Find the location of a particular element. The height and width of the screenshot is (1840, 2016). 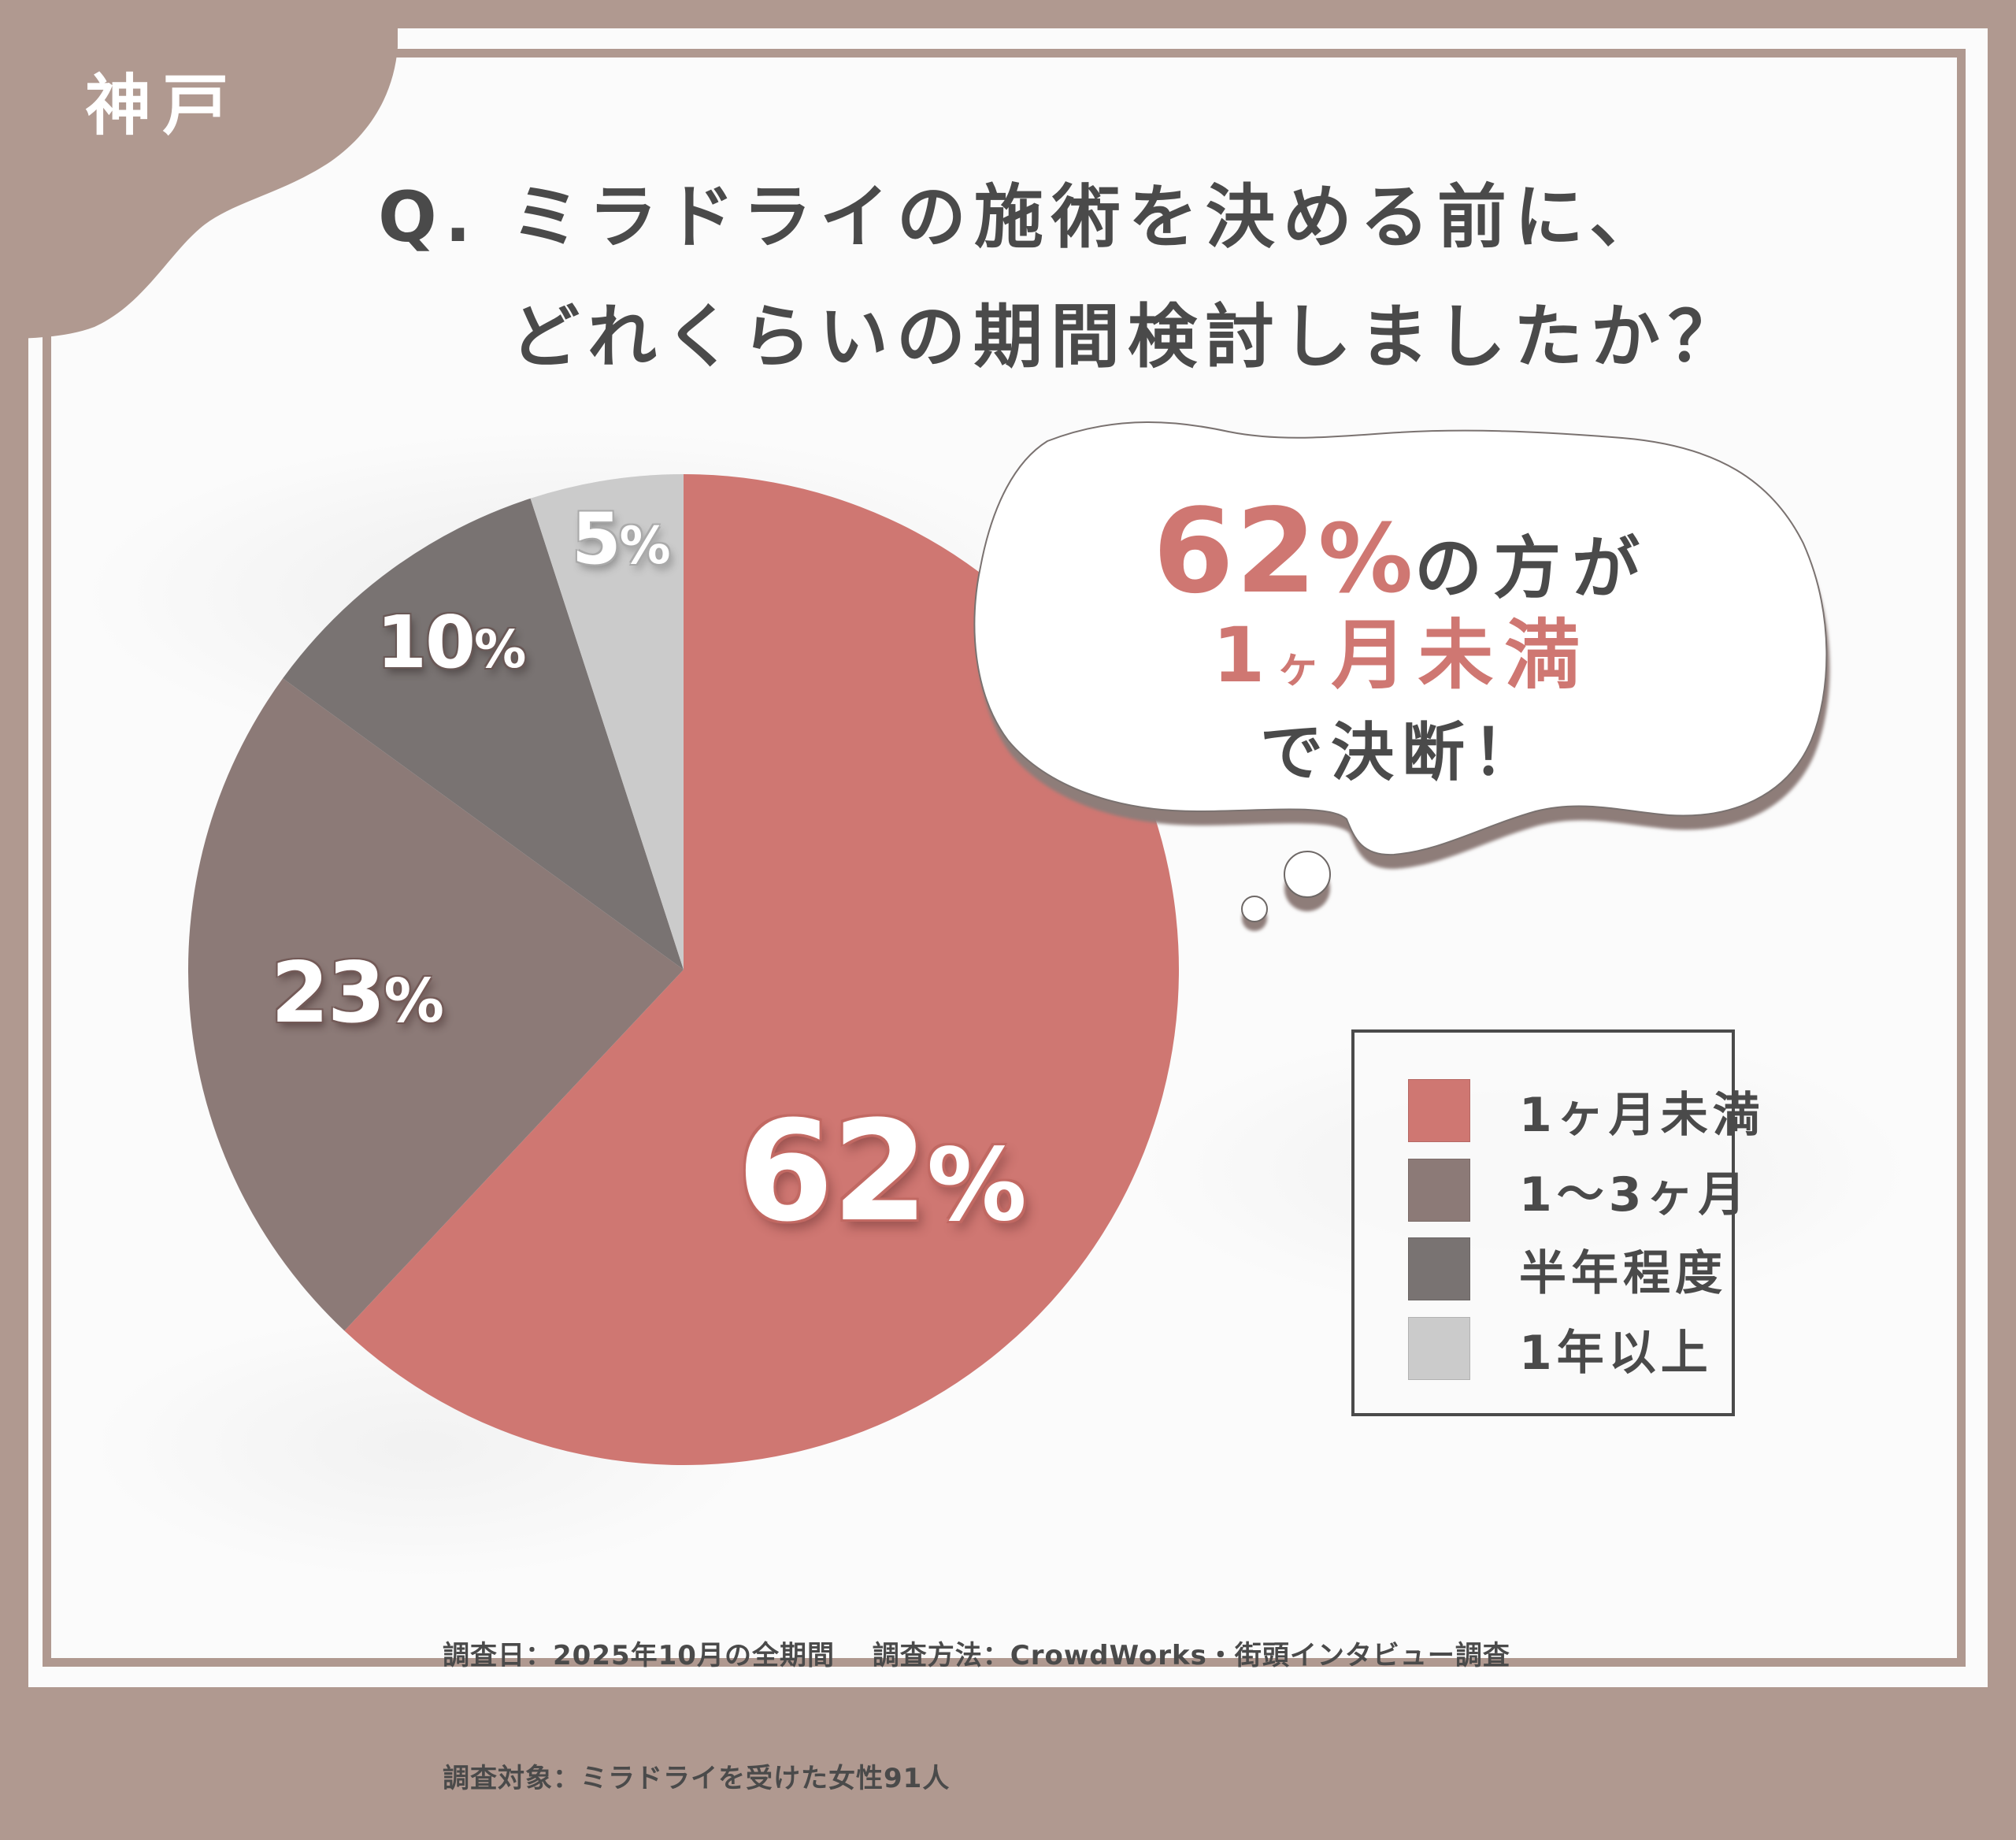

thought-dot-large is located at coordinates (1307, 875).